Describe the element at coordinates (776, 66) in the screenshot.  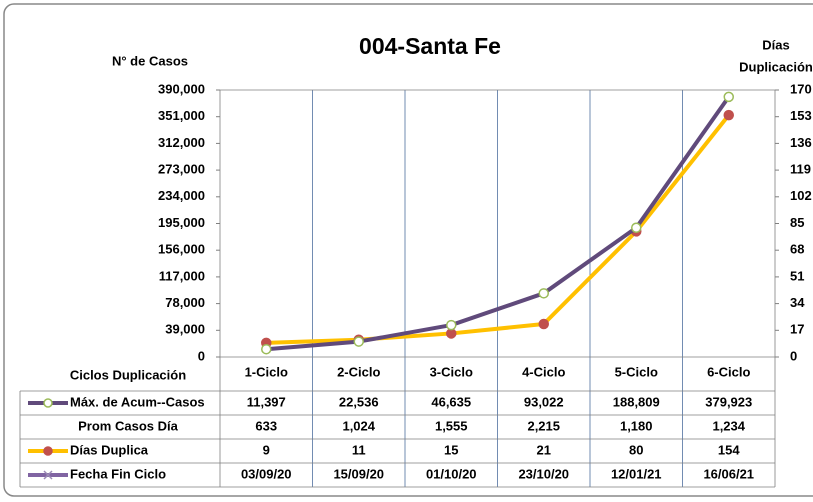
I see `y2-axis-label: Duplicación` at that location.